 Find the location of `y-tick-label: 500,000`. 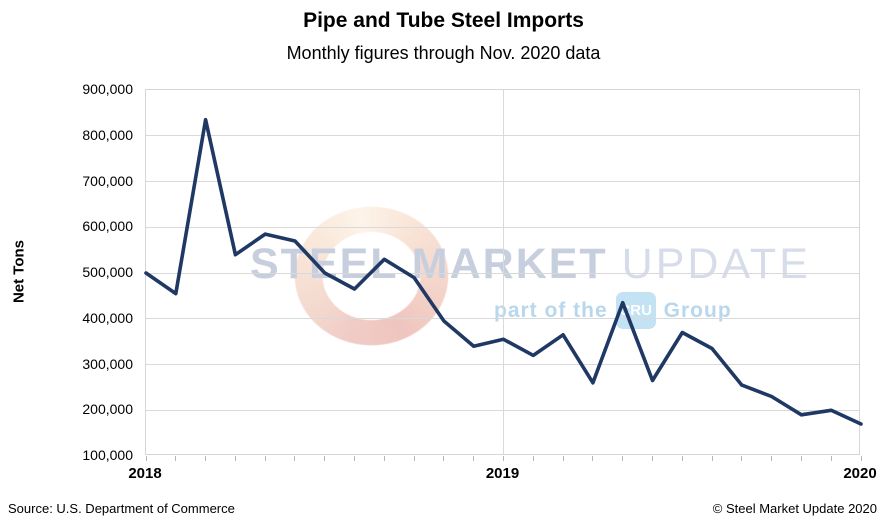

y-tick-label: 500,000 is located at coordinates (107, 272).